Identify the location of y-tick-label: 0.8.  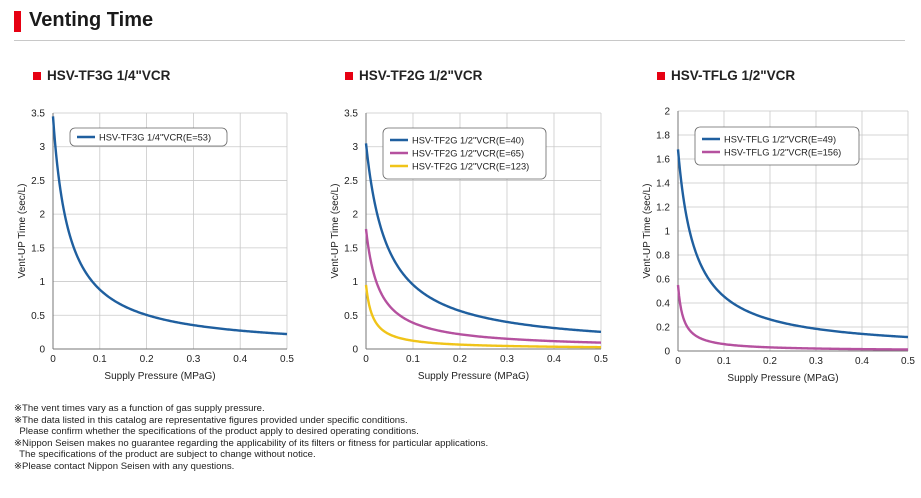
(663, 256).